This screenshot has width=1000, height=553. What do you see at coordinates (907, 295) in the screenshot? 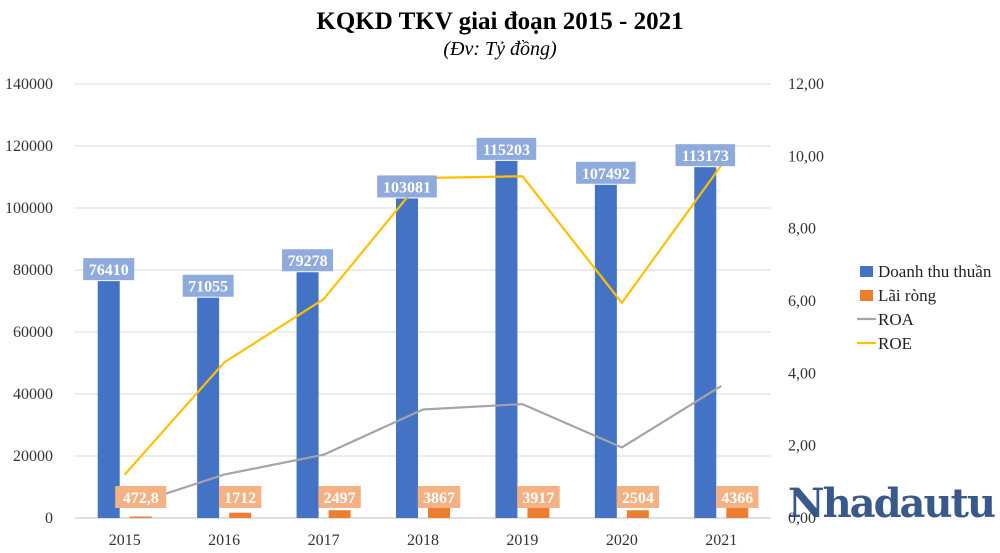
I see `legend-label: Lãi ròng` at bounding box center [907, 295].